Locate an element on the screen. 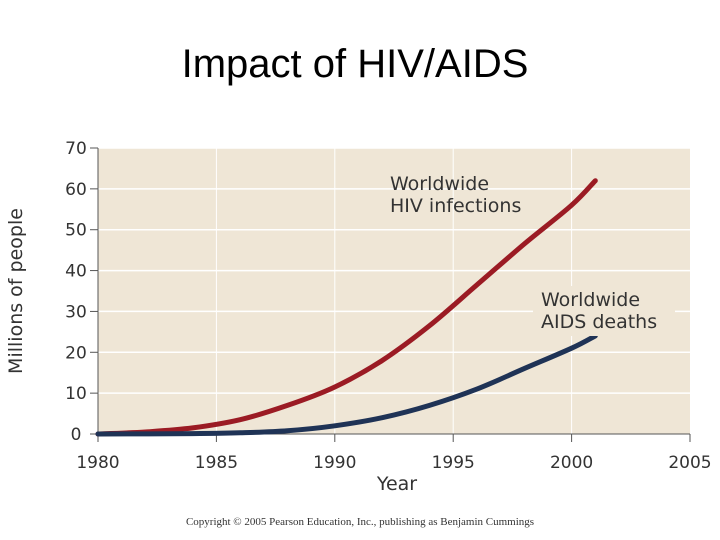 The height and width of the screenshot is (540, 720). y-tick-label: 60 is located at coordinates (76, 190).